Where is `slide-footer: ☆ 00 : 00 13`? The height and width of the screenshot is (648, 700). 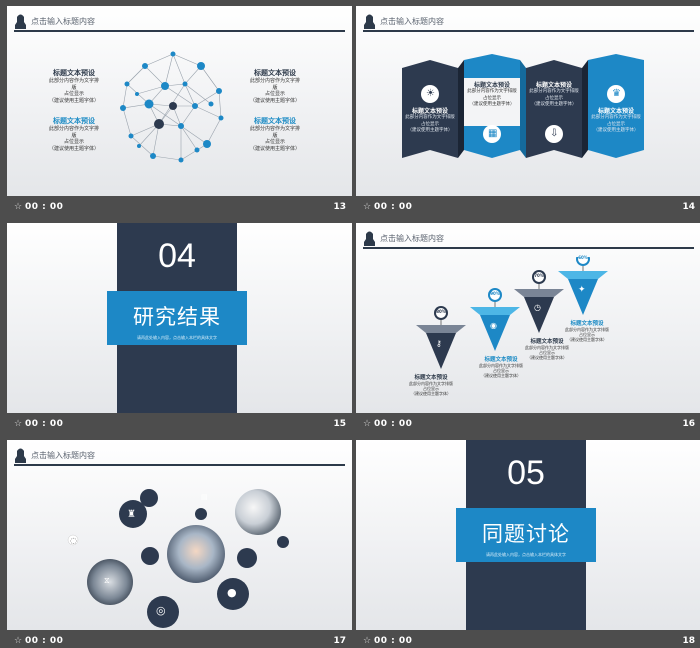
slide-footer: ☆ 00 : 00 13 is located at coordinates (179, 208).